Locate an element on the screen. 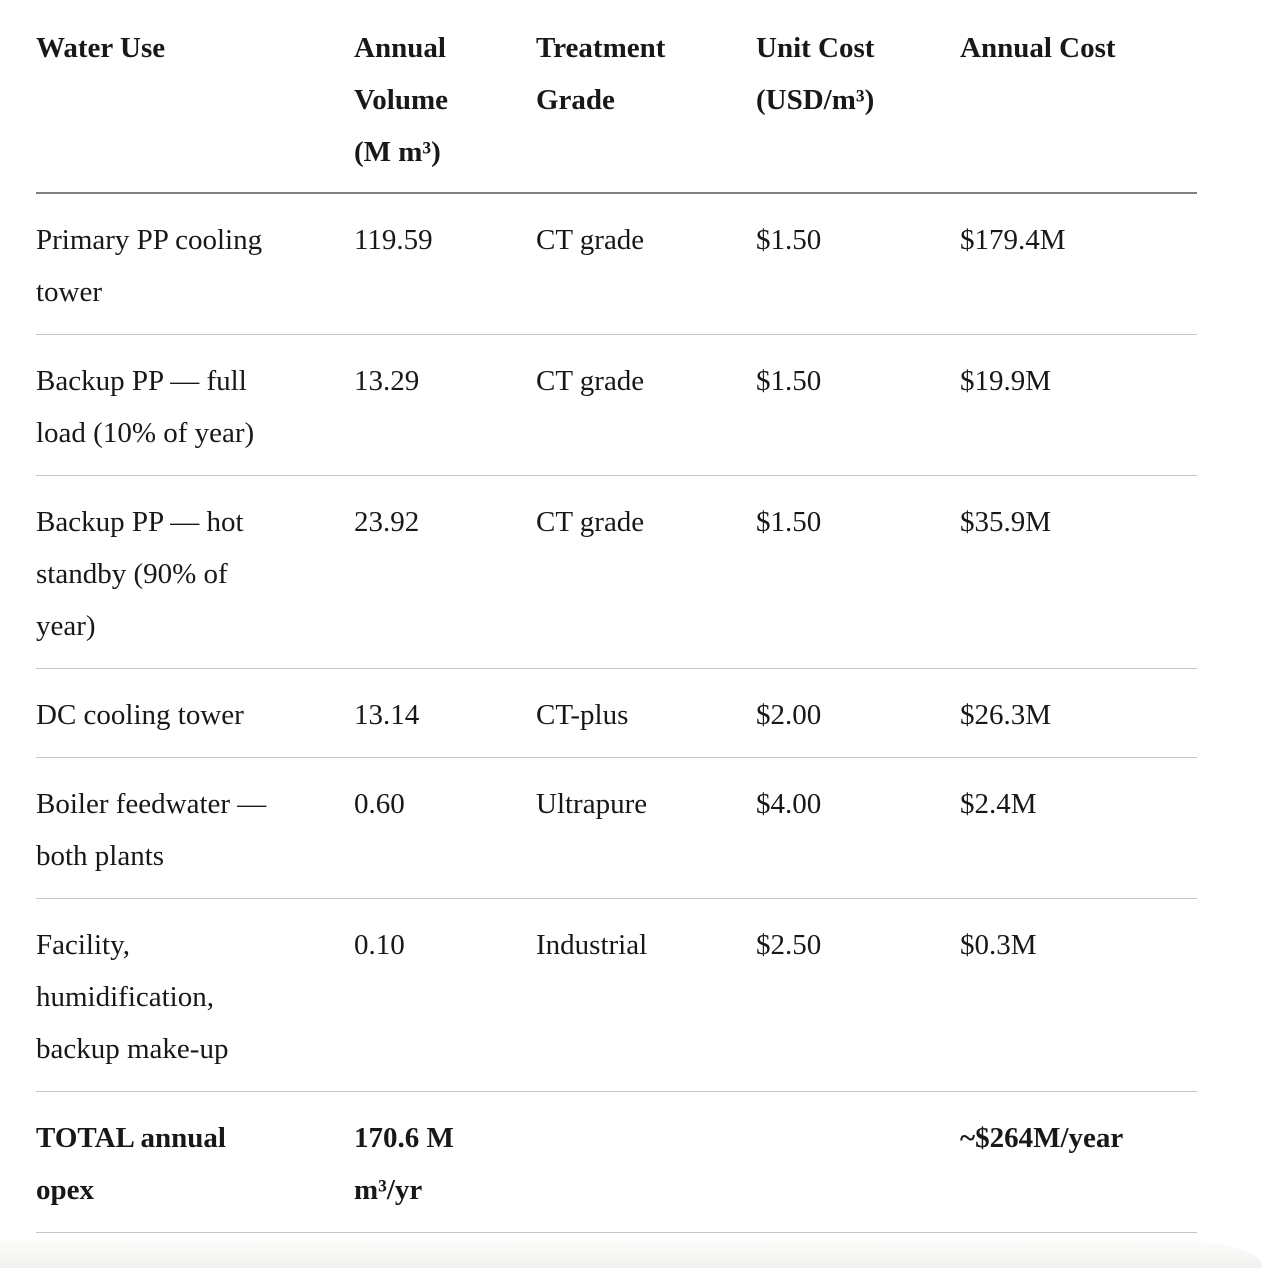  cell-annual-cost: $26.3M is located at coordinates (1078, 713).